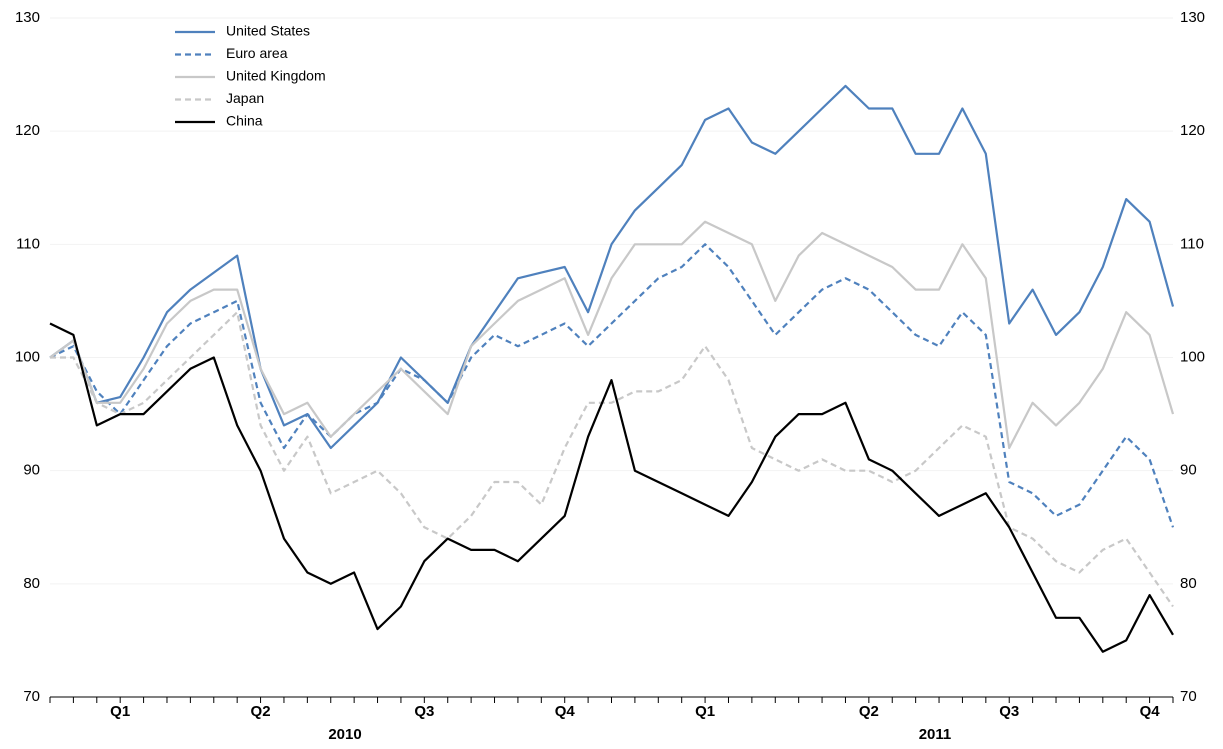 The height and width of the screenshot is (749, 1223). What do you see at coordinates (1192, 130) in the screenshot?
I see `y2-tick-label: 120` at bounding box center [1192, 130].